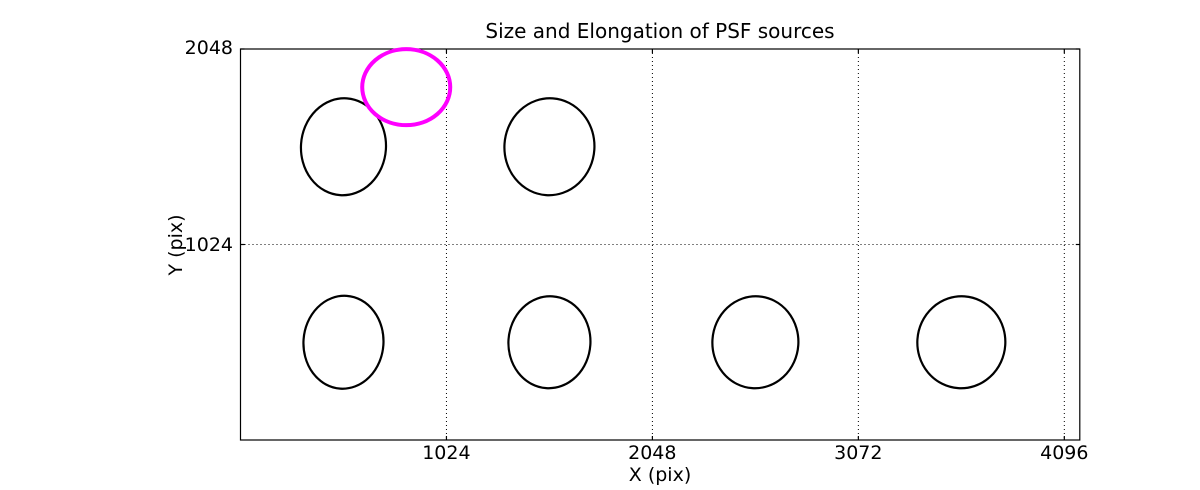 Image resolution: width=1200 pixels, height=490 pixels. Describe the element at coordinates (446, 453) in the screenshot. I see `x-tick-label-1024: 1024` at that location.